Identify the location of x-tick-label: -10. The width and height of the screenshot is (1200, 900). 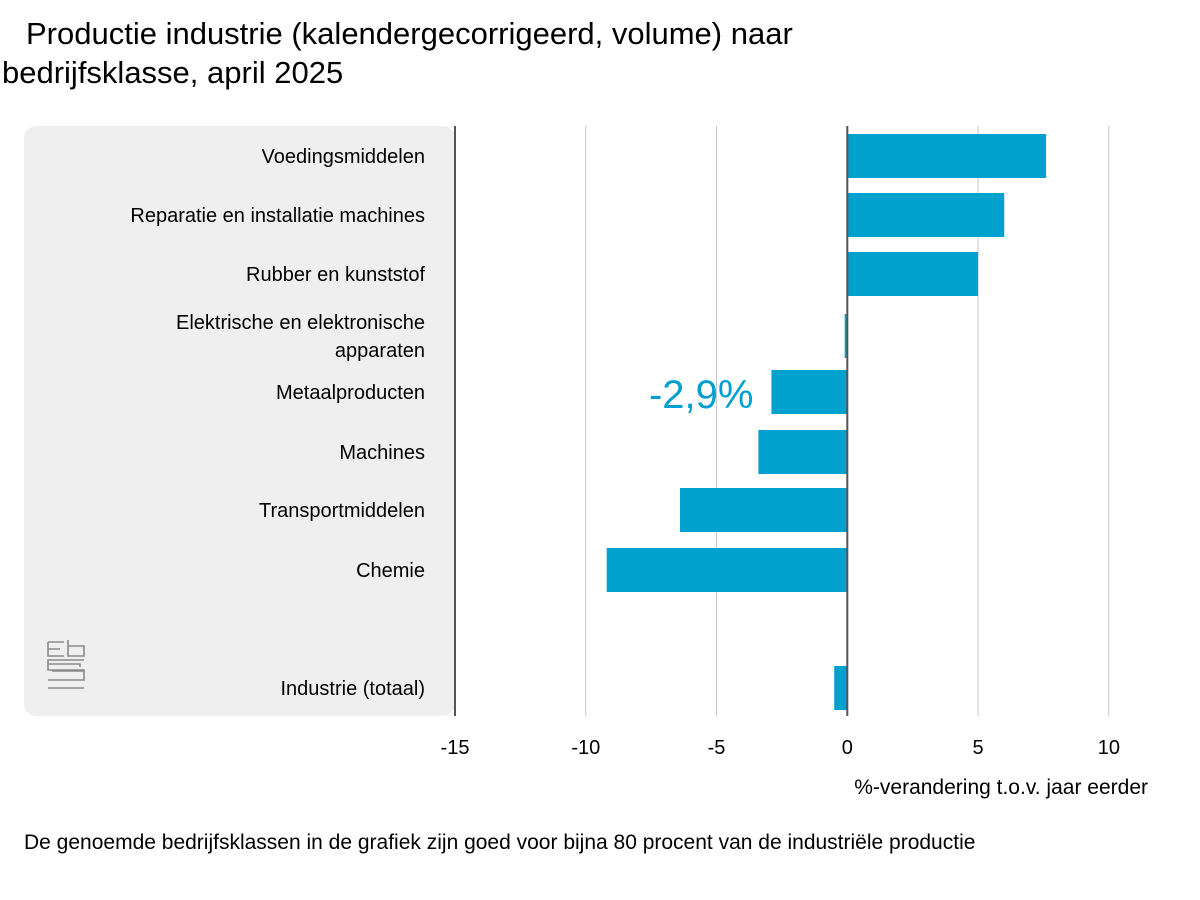
(585, 748).